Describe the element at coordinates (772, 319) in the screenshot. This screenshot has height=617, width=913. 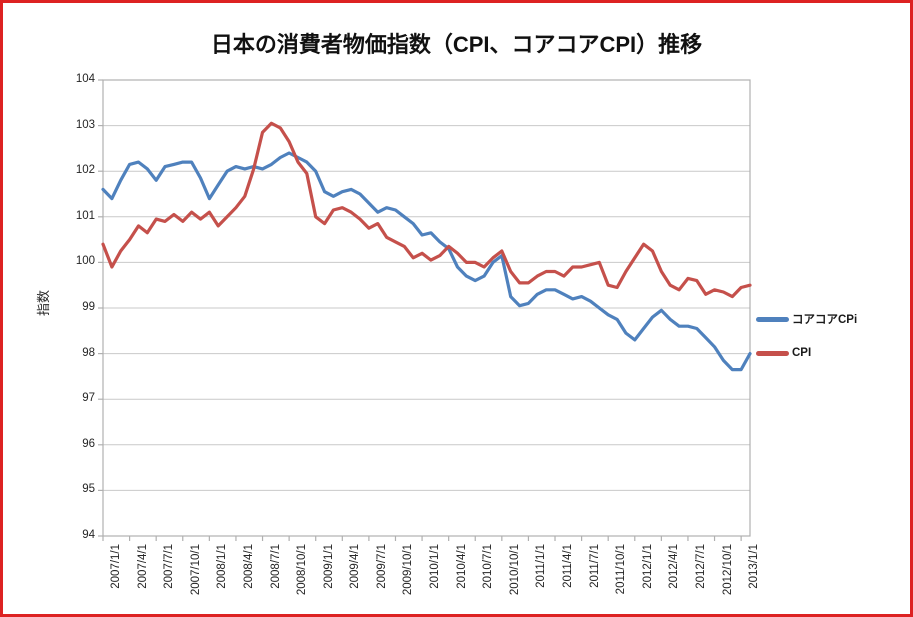
I see `legend-line-swatch-corecore-cpi` at that location.